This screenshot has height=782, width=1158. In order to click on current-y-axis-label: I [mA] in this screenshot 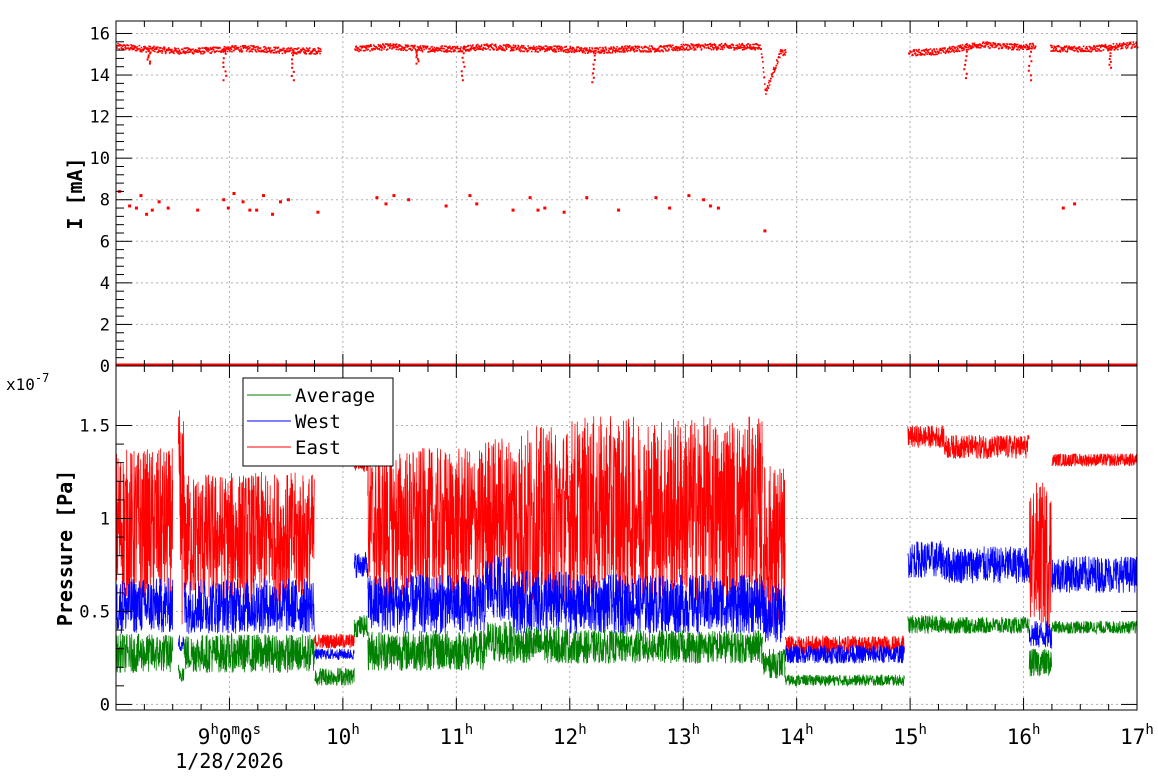, I will do `click(75, 193)`.